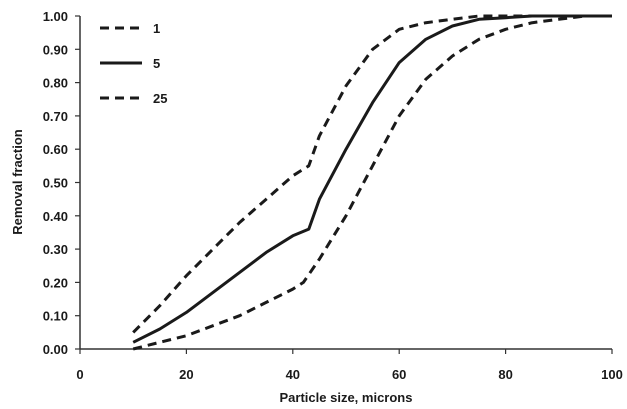  Describe the element at coordinates (55, 116) in the screenshot. I see `y-tick-label: 0.70` at that location.